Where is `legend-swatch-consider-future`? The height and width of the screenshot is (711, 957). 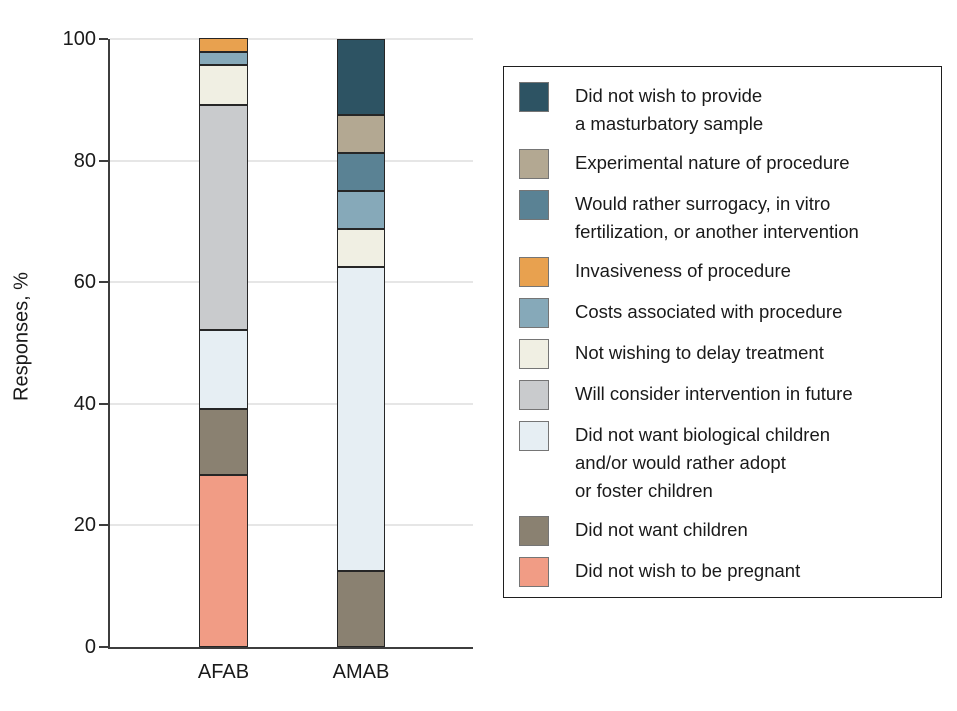 legend-swatch-consider-future is located at coordinates (534, 395).